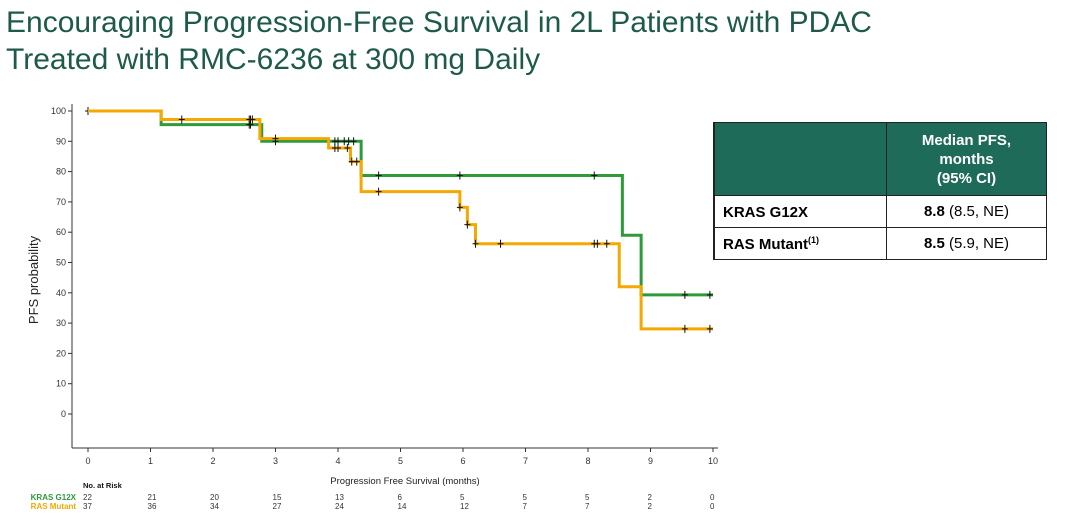 Image resolution: width=1080 pixels, height=528 pixels. What do you see at coordinates (103, 485) in the screenshot?
I see `risk-table-title: No. at Risk` at bounding box center [103, 485].